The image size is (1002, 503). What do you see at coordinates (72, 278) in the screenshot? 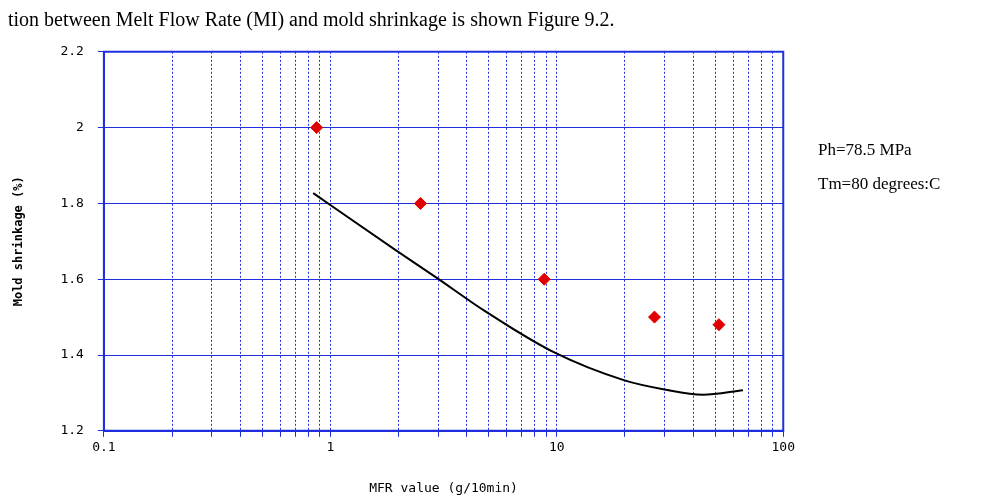
I see `y-tick-label: 1.6` at bounding box center [72, 278].